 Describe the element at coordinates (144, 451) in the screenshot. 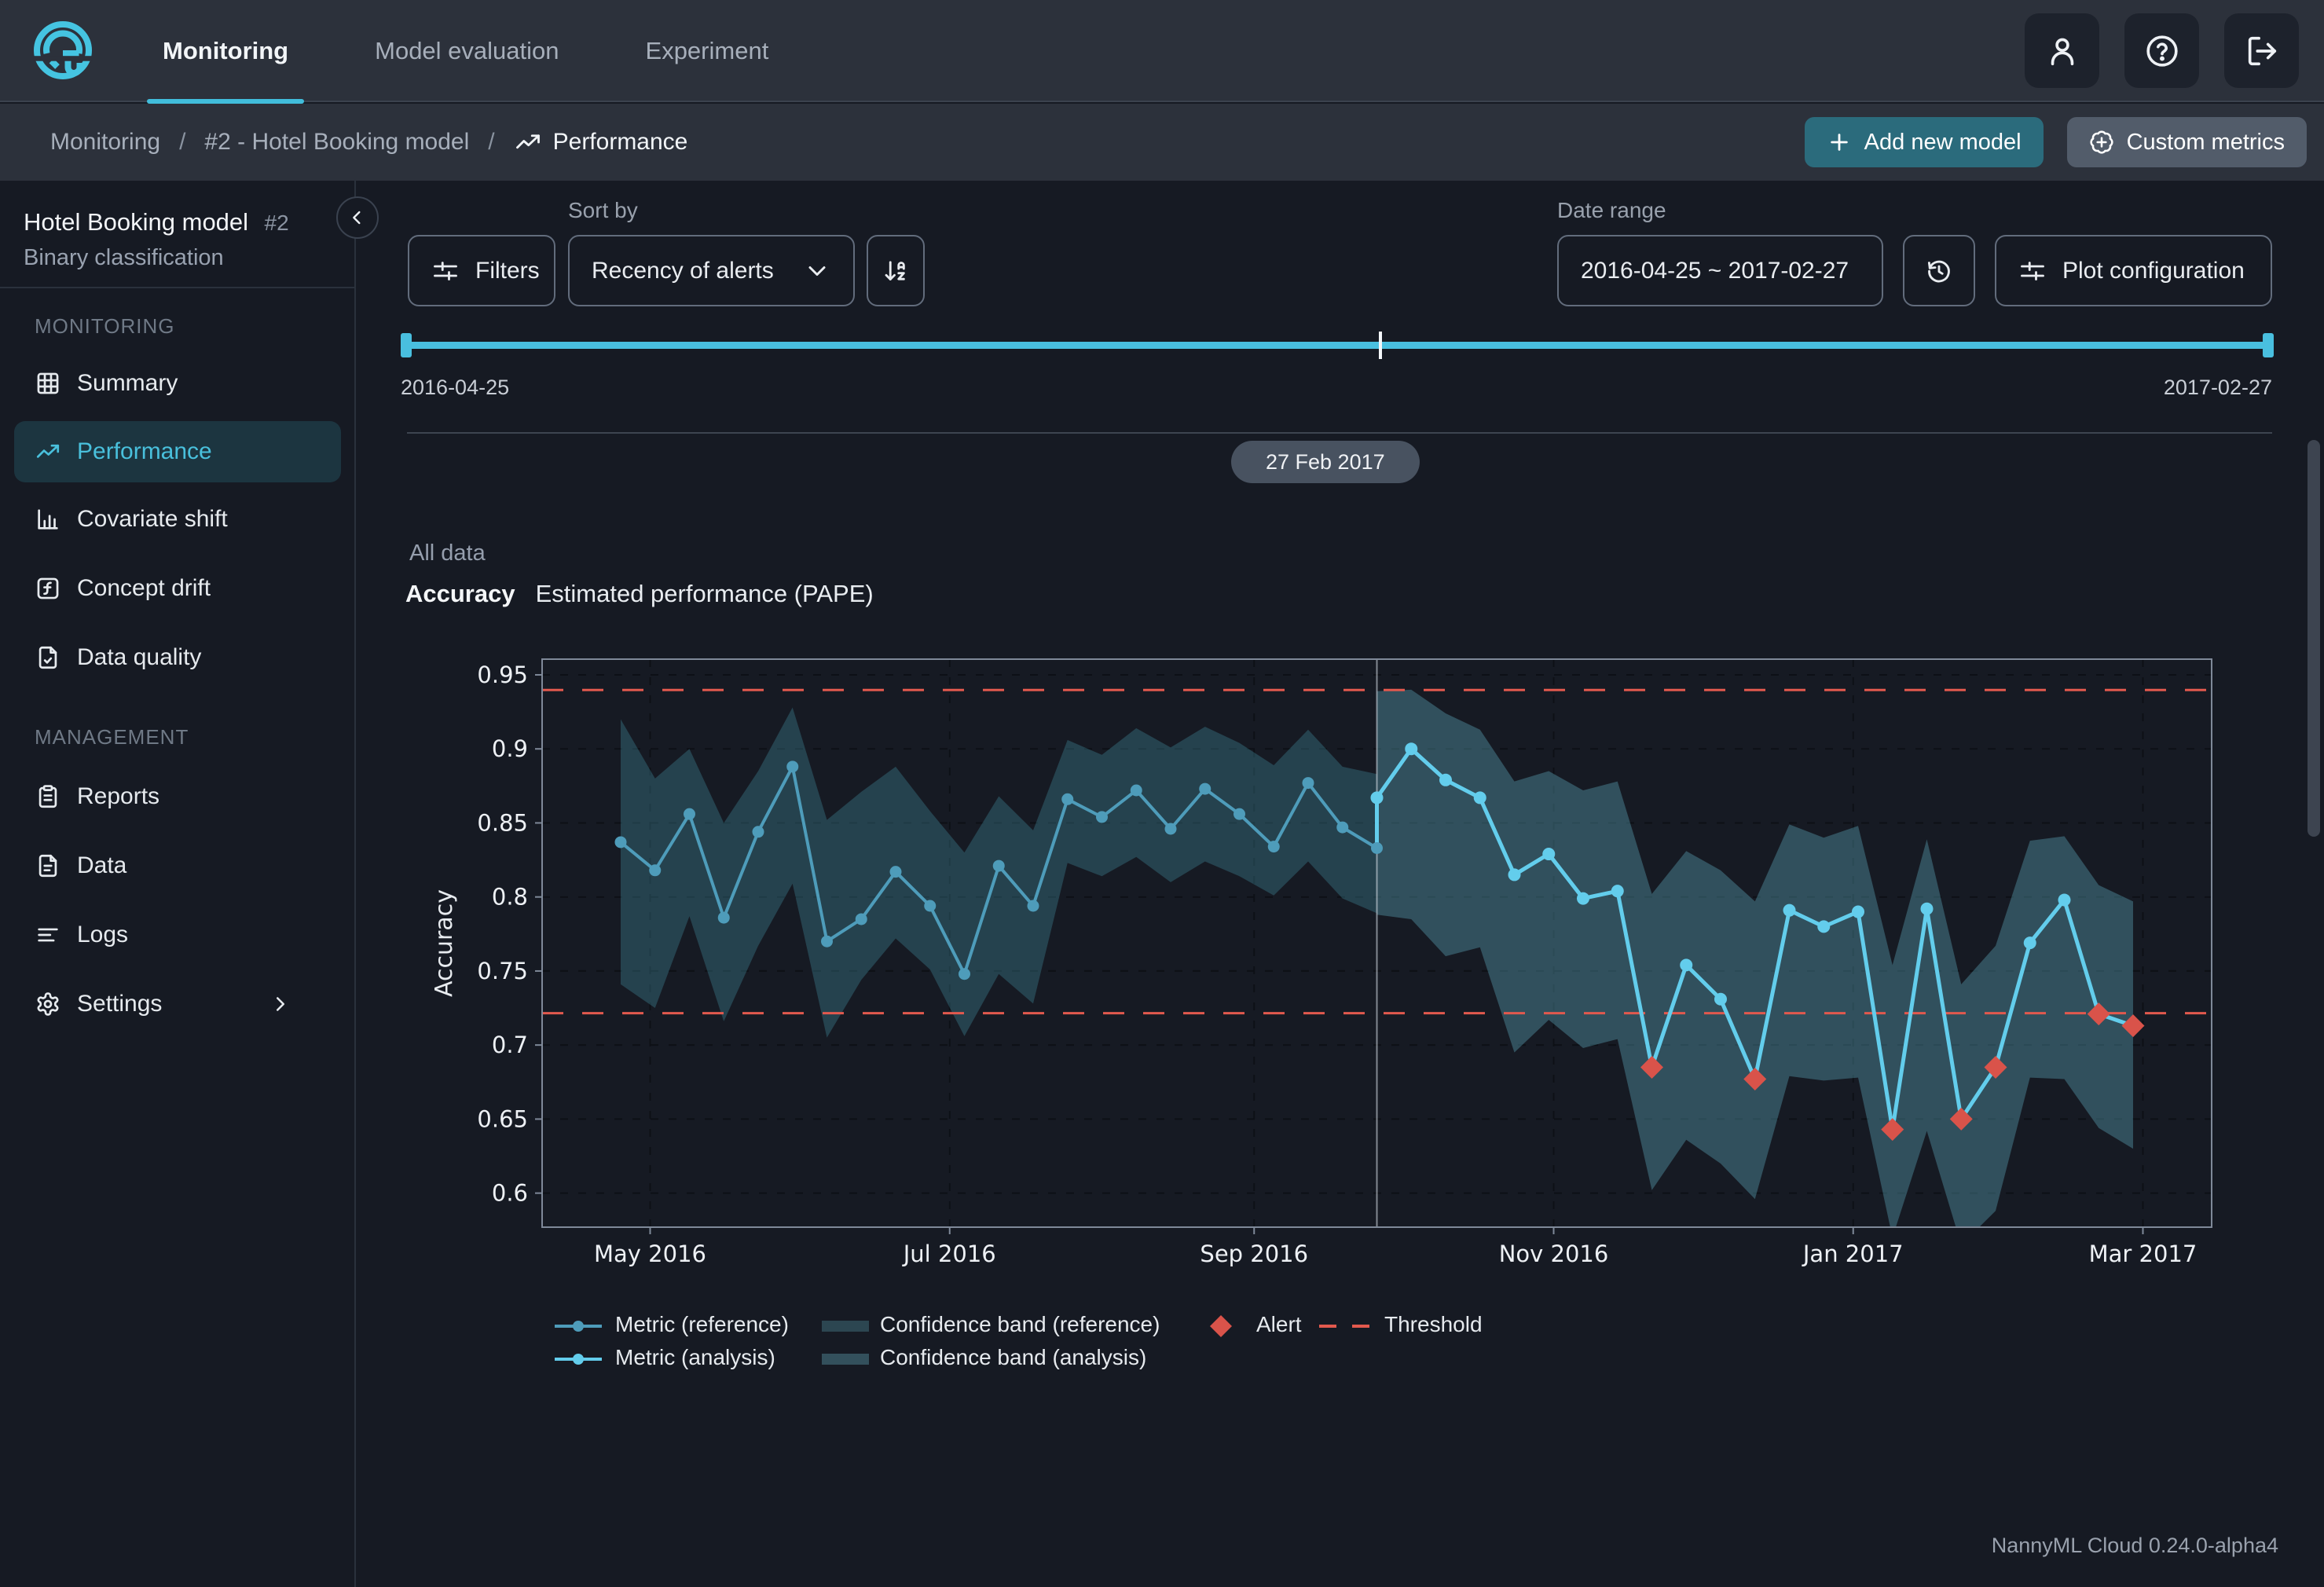

I see `sidebar-item-label: Performance` at that location.